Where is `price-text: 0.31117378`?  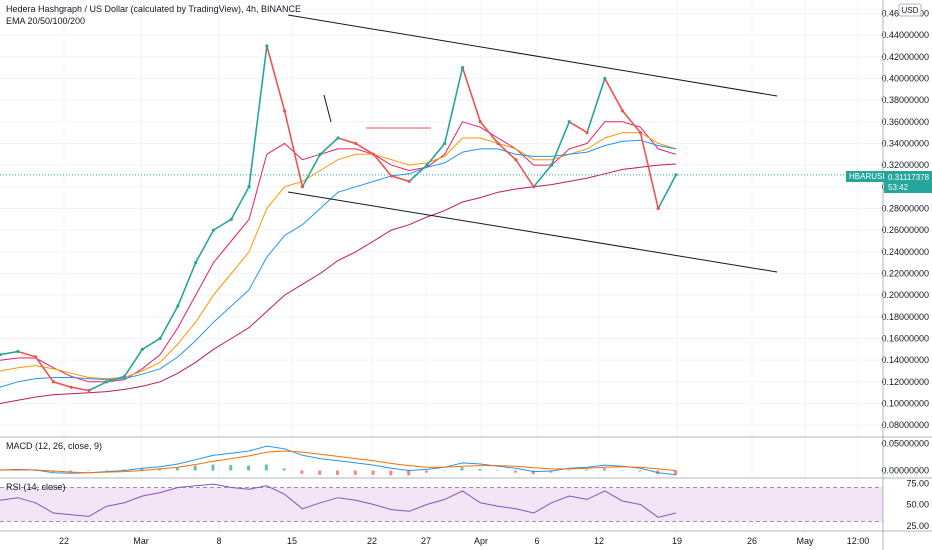 price-text: 0.31117378 is located at coordinates (909, 177).